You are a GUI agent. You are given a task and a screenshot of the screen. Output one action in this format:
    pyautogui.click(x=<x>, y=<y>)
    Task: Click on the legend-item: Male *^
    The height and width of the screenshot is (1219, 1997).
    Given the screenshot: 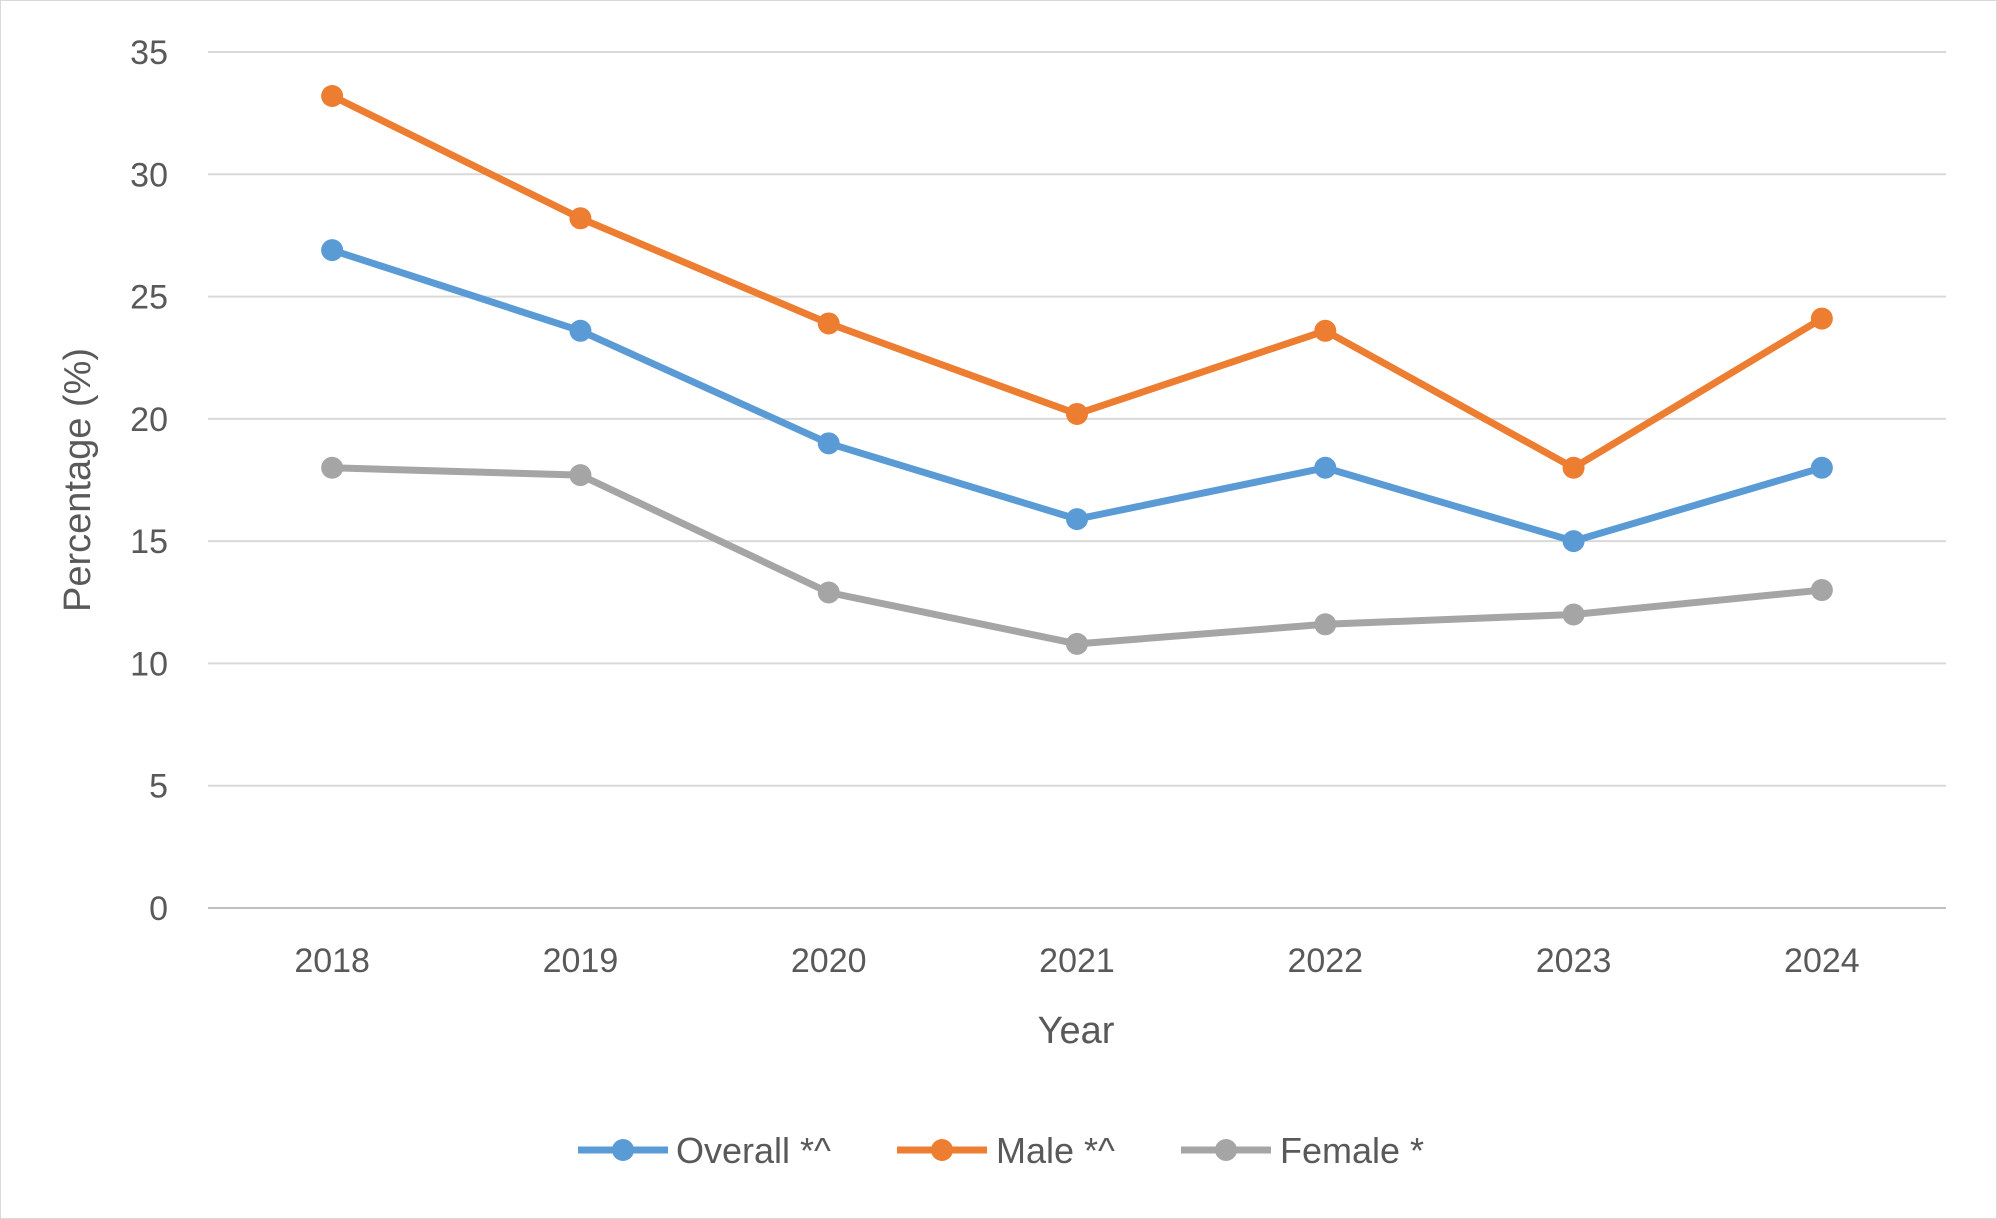 What is the action you would take?
    pyautogui.click(x=1006, y=1150)
    